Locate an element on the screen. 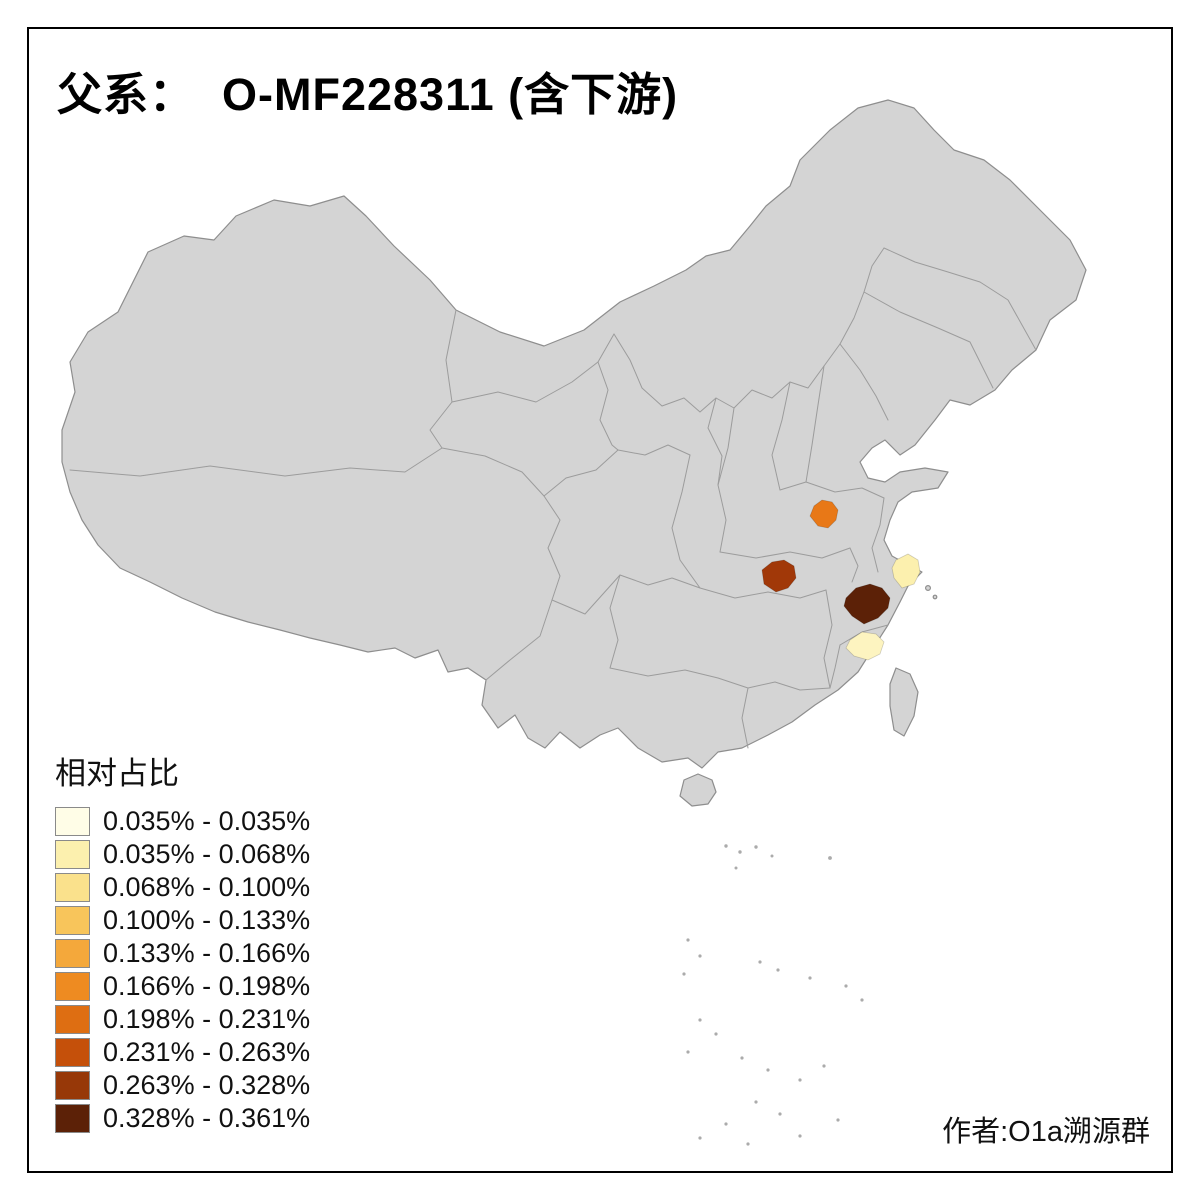 This screenshot has height=1200, width=1200. legend-title: 相对占比 is located at coordinates (117, 773).